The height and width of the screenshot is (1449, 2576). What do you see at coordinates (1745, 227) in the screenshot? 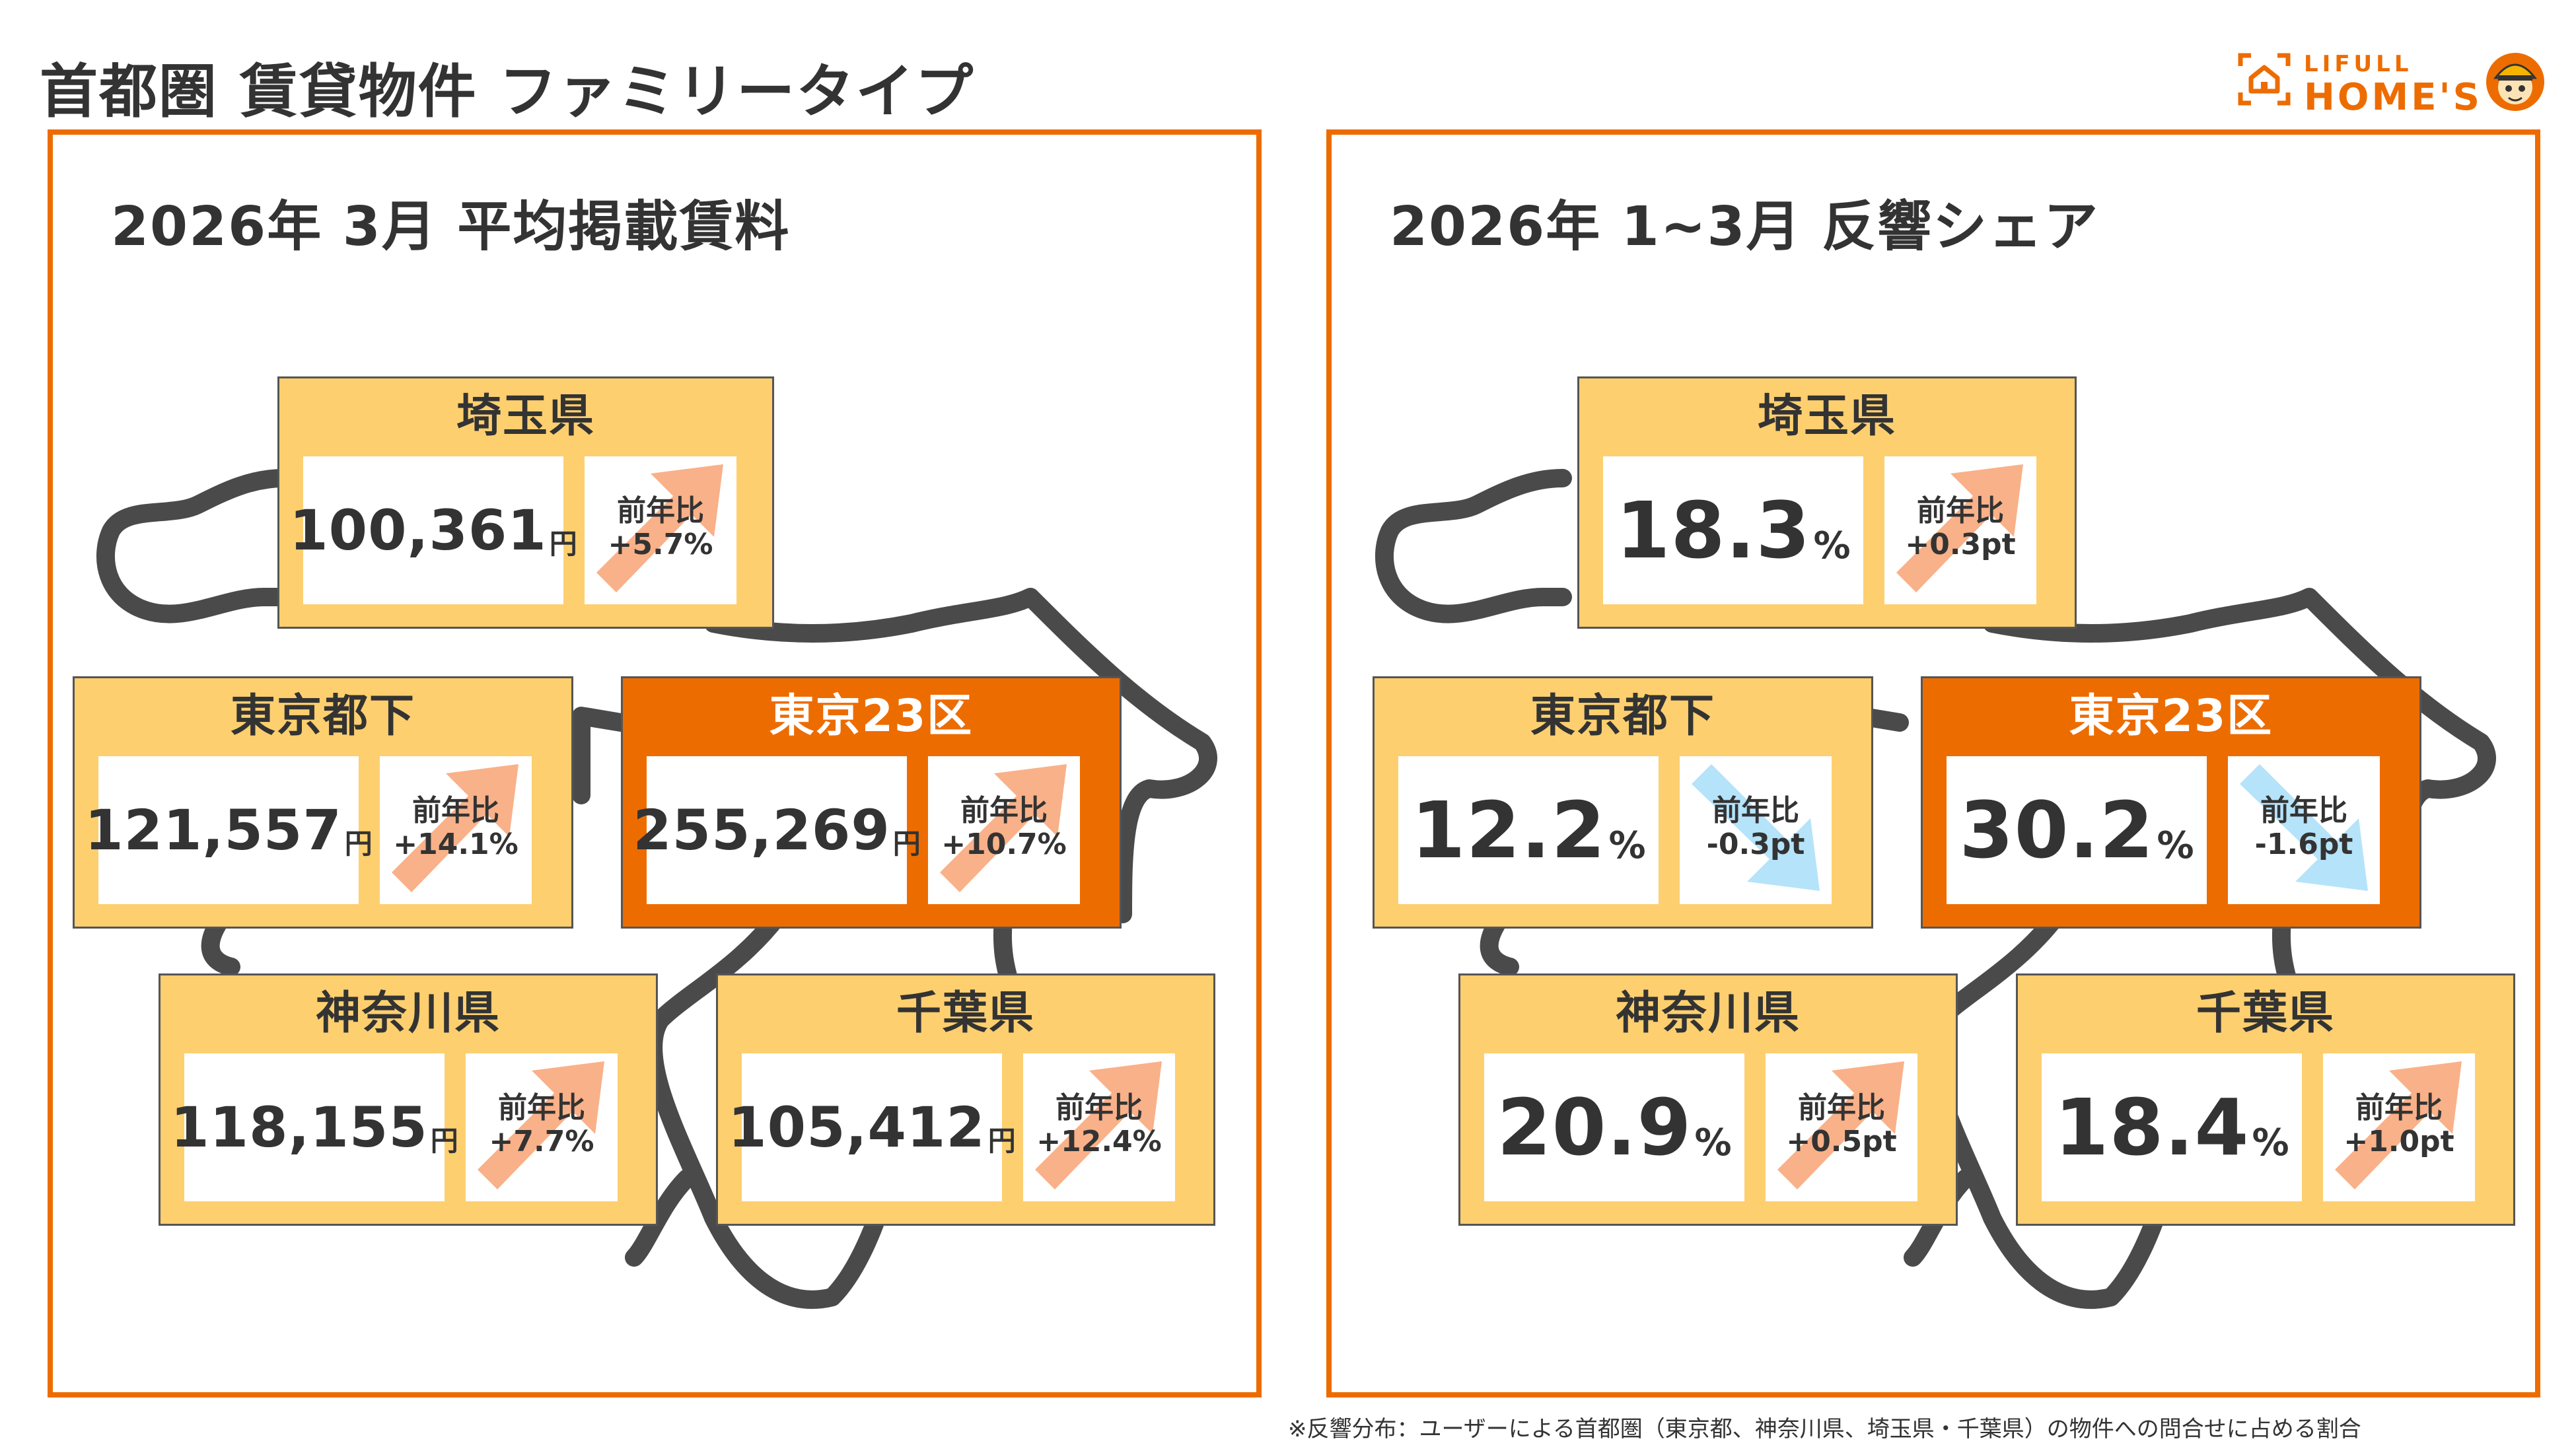
I see `share-panel-title: 2026年 1~3月 反響シェア` at bounding box center [1745, 227].